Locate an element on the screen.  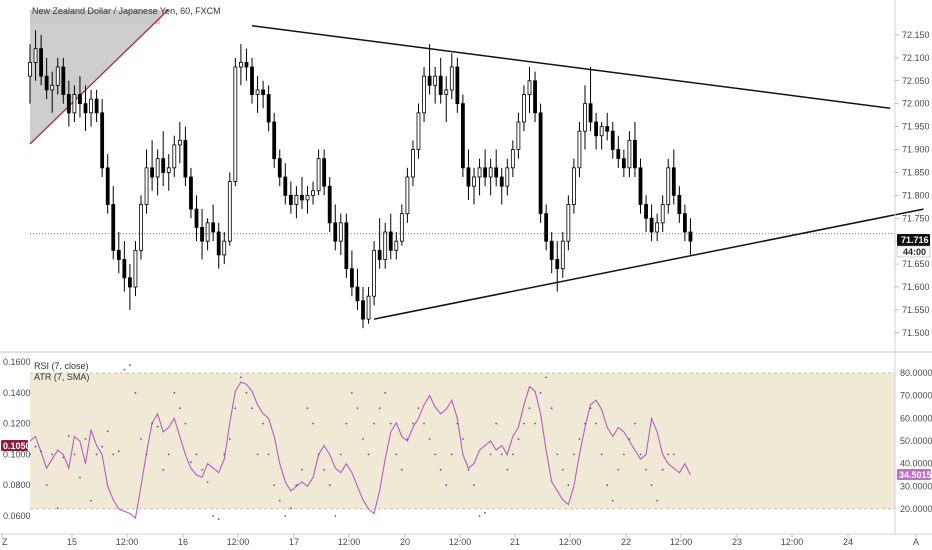
price-tick-label: 72.000 is located at coordinates (916, 104).